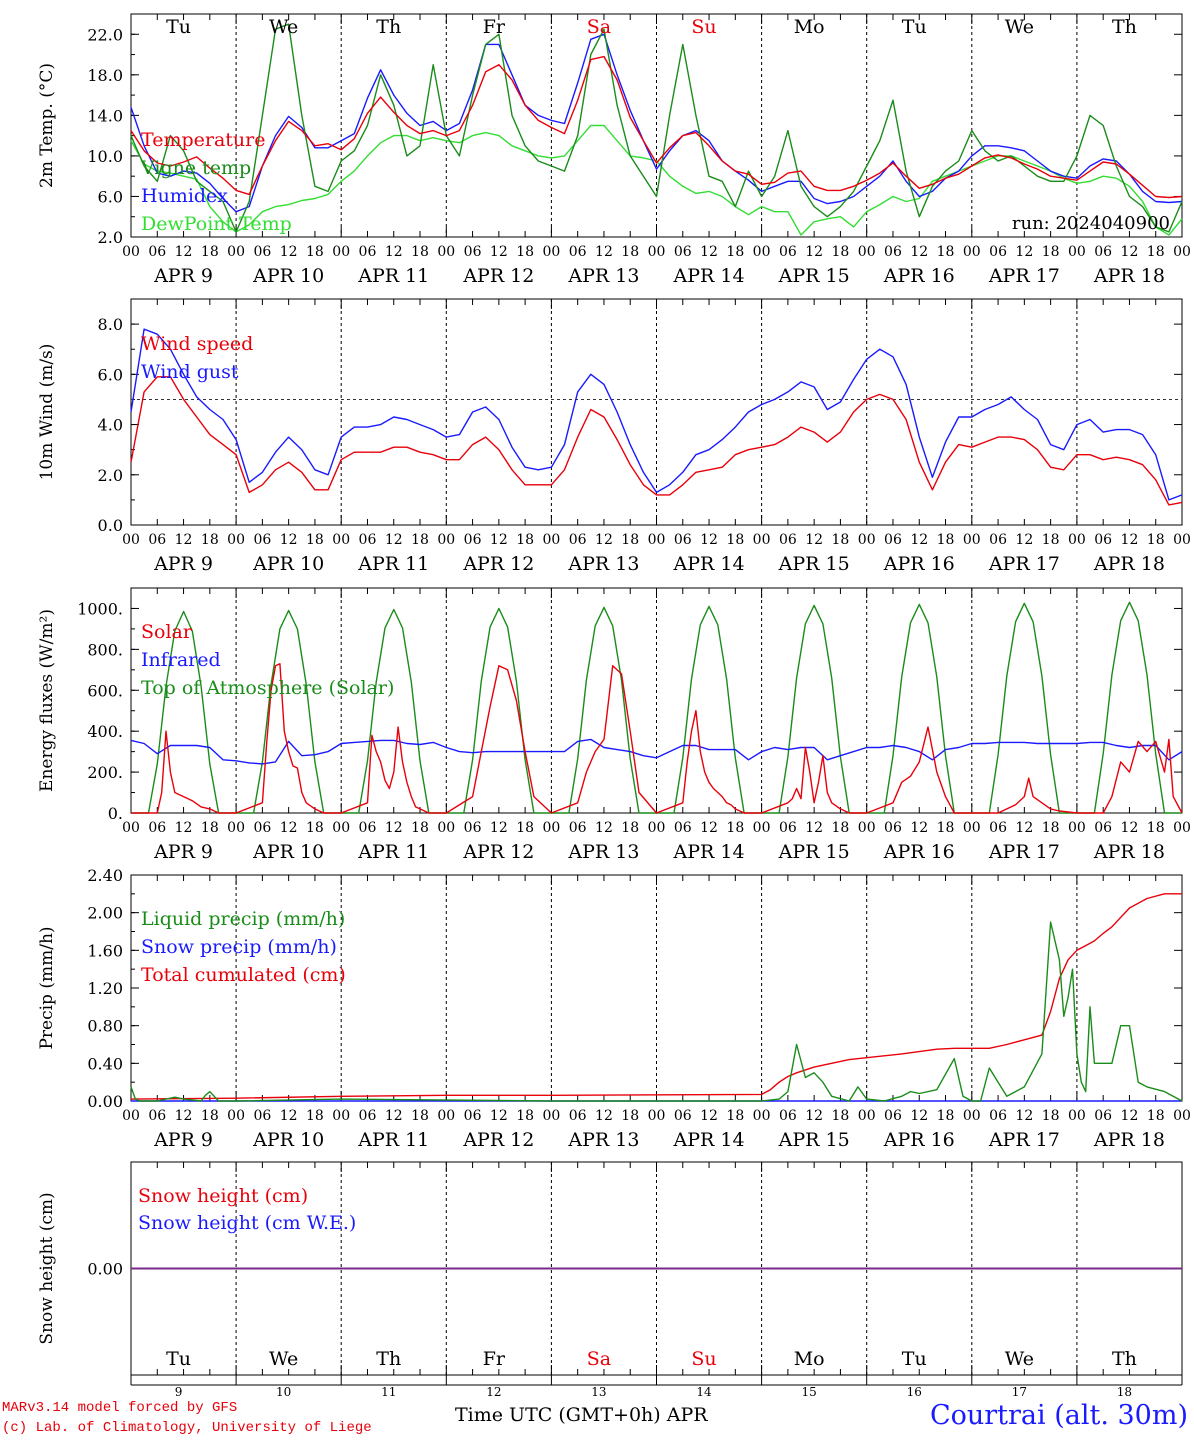  I want to click on day-number-label: 9, so click(179, 1392).